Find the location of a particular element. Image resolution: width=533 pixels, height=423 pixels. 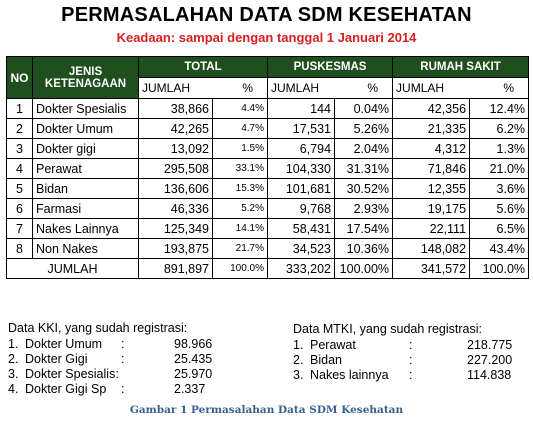

total-jumlah-cell: 46,336 is located at coordinates (175, 208).